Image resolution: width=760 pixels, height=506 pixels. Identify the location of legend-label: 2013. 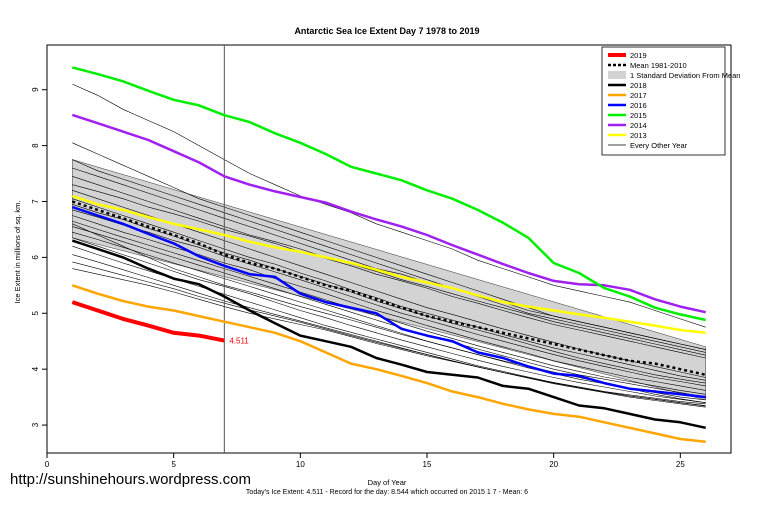
(638, 135).